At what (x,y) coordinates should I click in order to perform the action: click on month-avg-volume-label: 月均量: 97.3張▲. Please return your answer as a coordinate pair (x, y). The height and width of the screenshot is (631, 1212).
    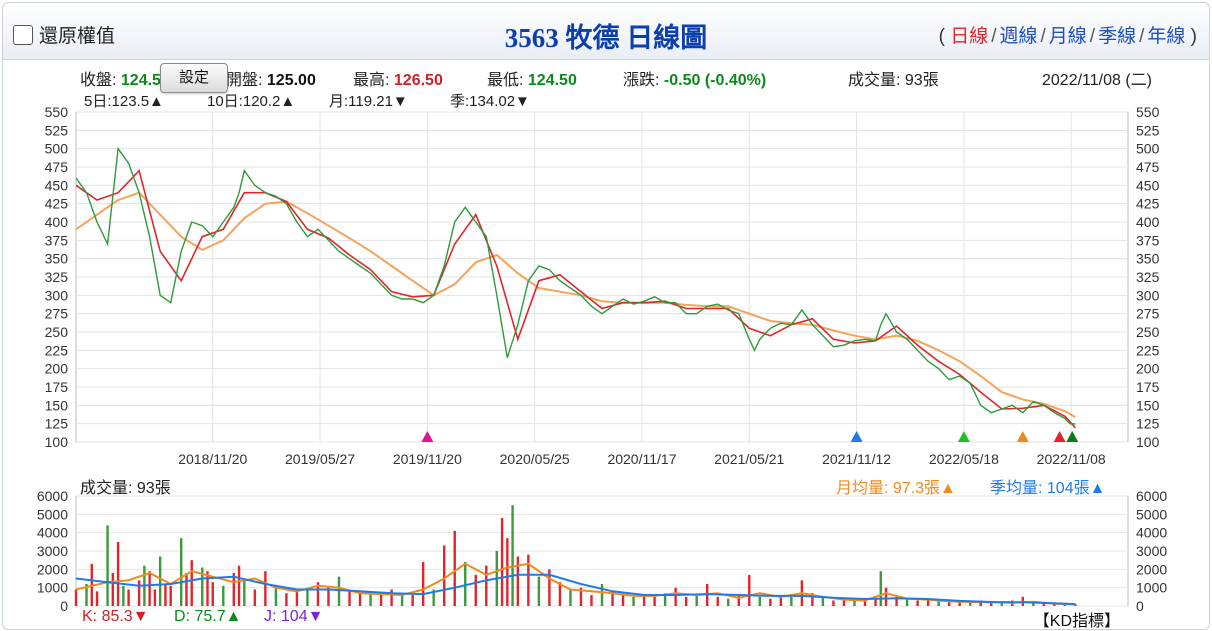
    Looking at the image, I should click on (896, 488).